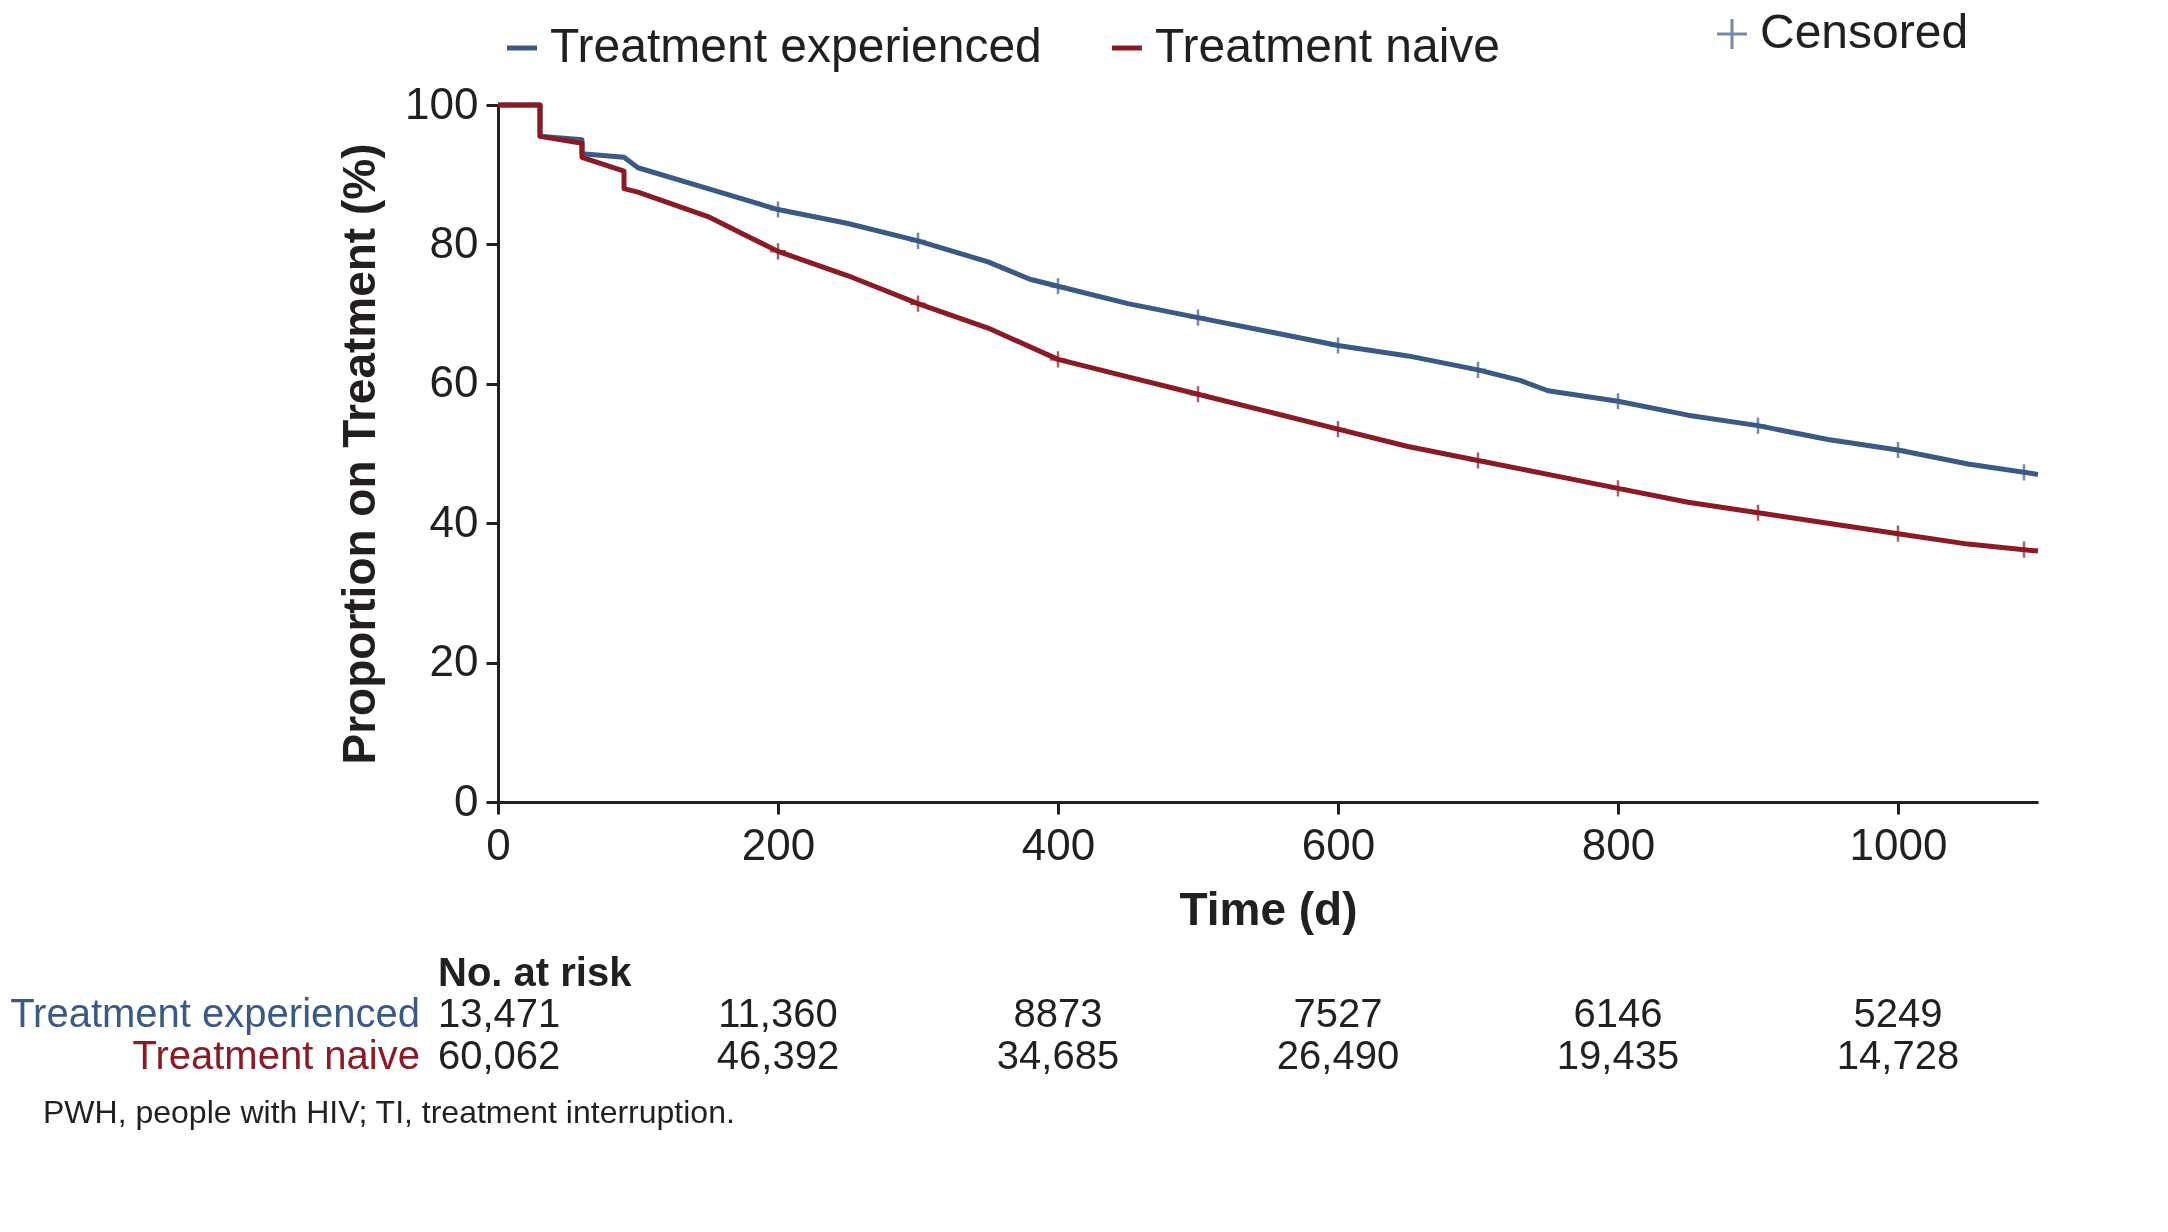  Describe the element at coordinates (454, 521) in the screenshot. I see `y-tick-label: 40` at that location.